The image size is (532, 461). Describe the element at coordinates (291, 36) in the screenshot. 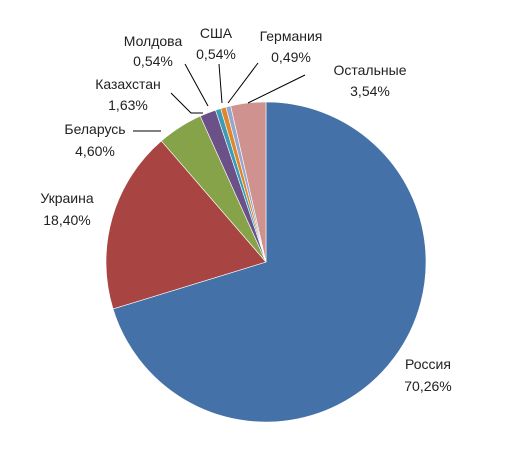

I see `slice-name-germany: Германия` at that location.